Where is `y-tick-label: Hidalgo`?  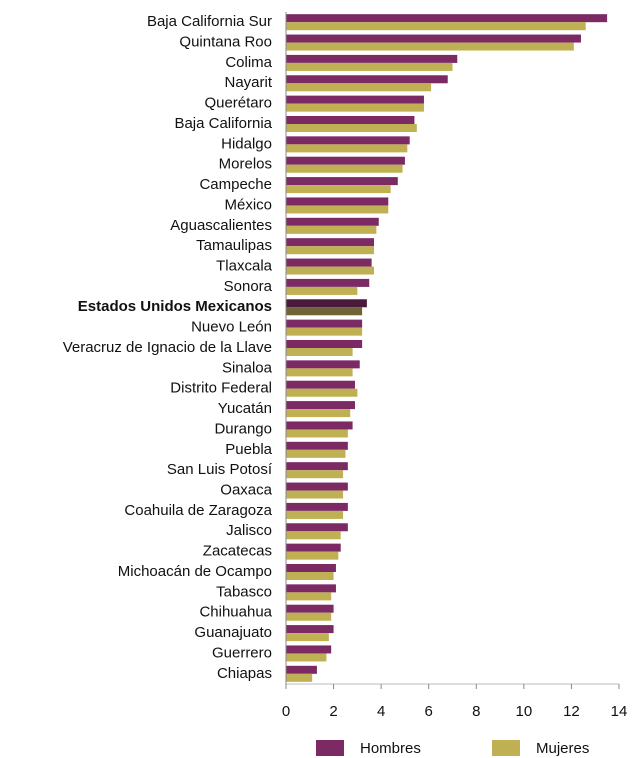
y-tick-label: Hidalgo is located at coordinates (246, 143).